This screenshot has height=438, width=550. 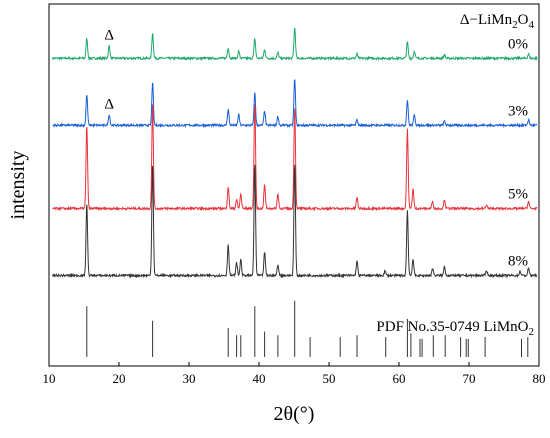 I want to click on series-label: 5%, so click(x=518, y=195).